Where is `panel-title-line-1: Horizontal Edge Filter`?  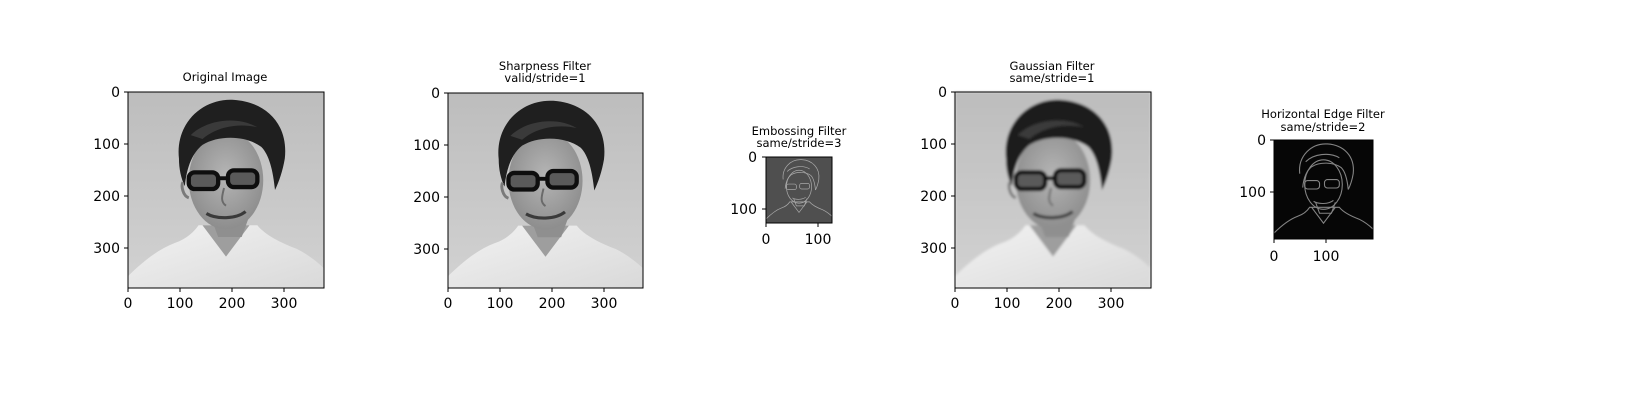 panel-title-line-1: Horizontal Edge Filter is located at coordinates (1323, 114).